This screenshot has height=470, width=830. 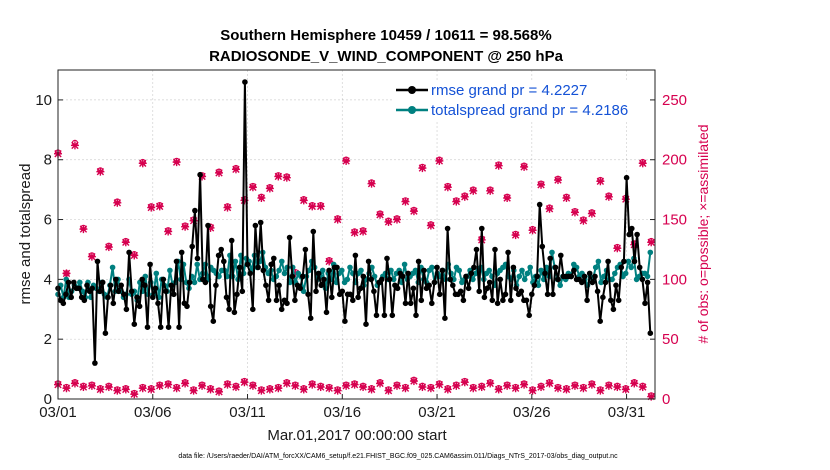 What do you see at coordinates (437, 412) in the screenshot?
I see `x-tick-label: 03/21` at bounding box center [437, 412].